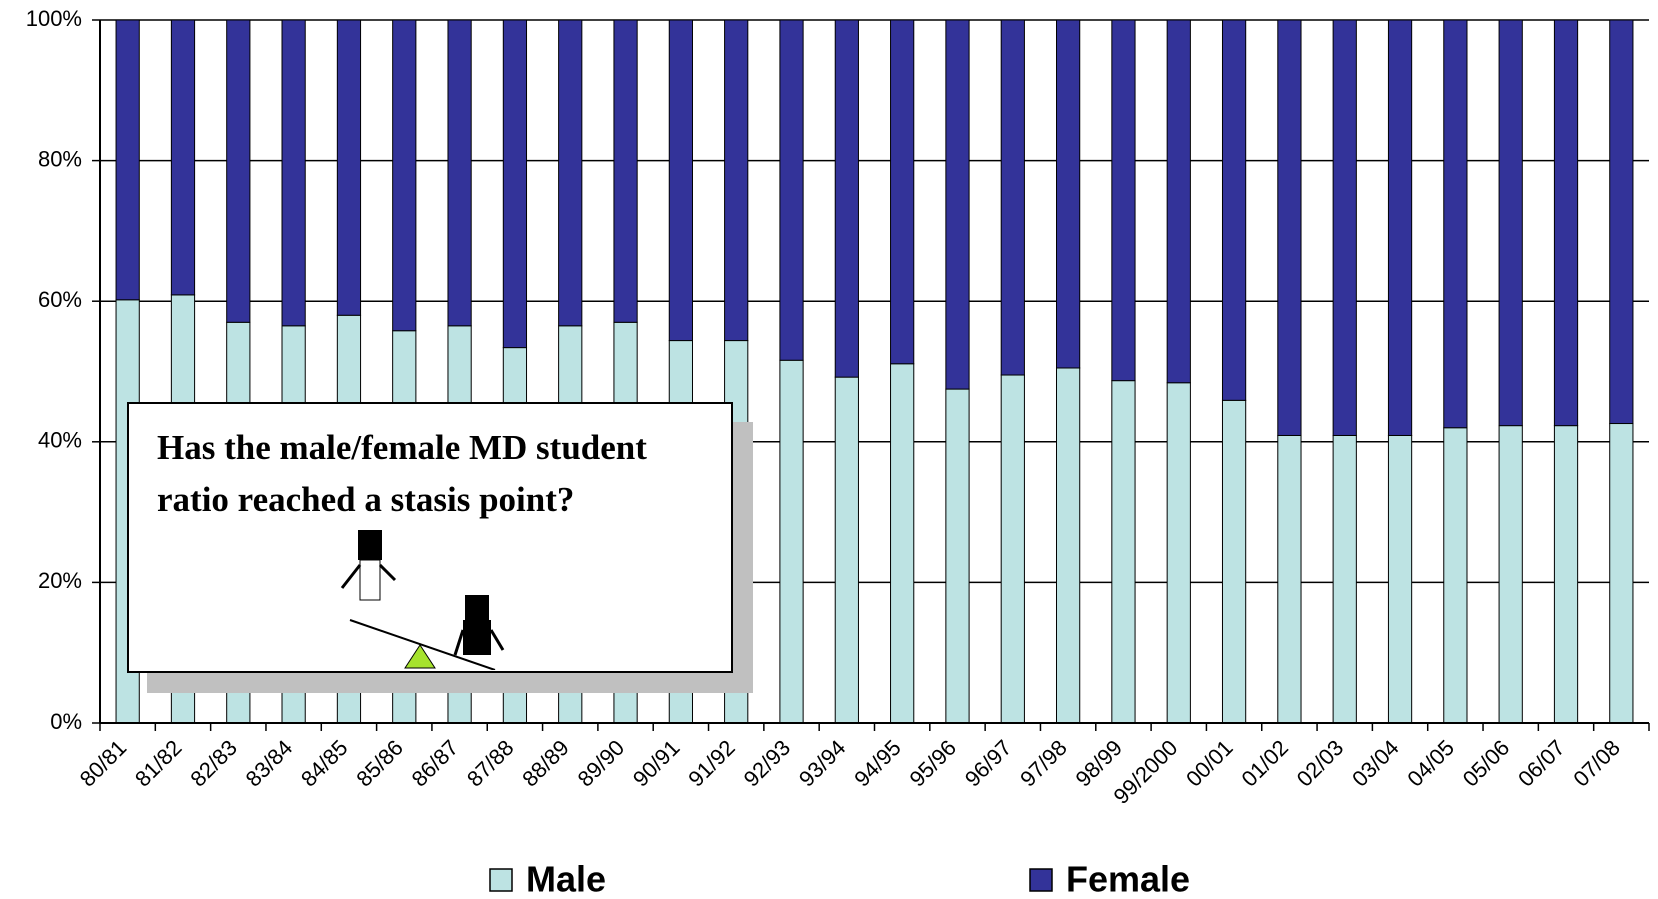  What do you see at coordinates (66, 721) in the screenshot?
I see `y-tick-label: 0%` at bounding box center [66, 721].